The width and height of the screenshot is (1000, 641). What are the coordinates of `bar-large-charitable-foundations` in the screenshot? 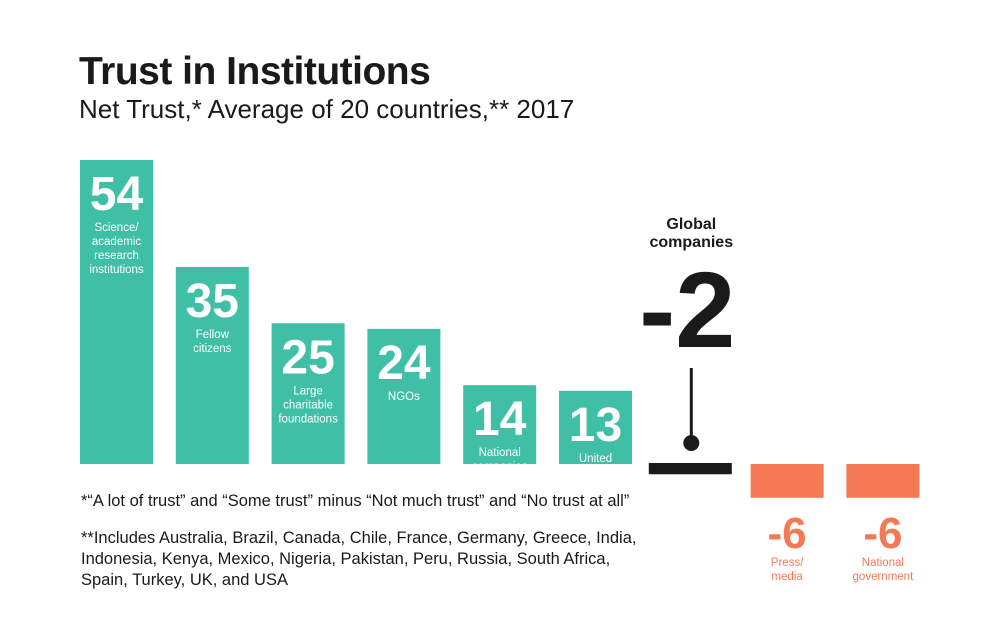 It's located at (308, 393).